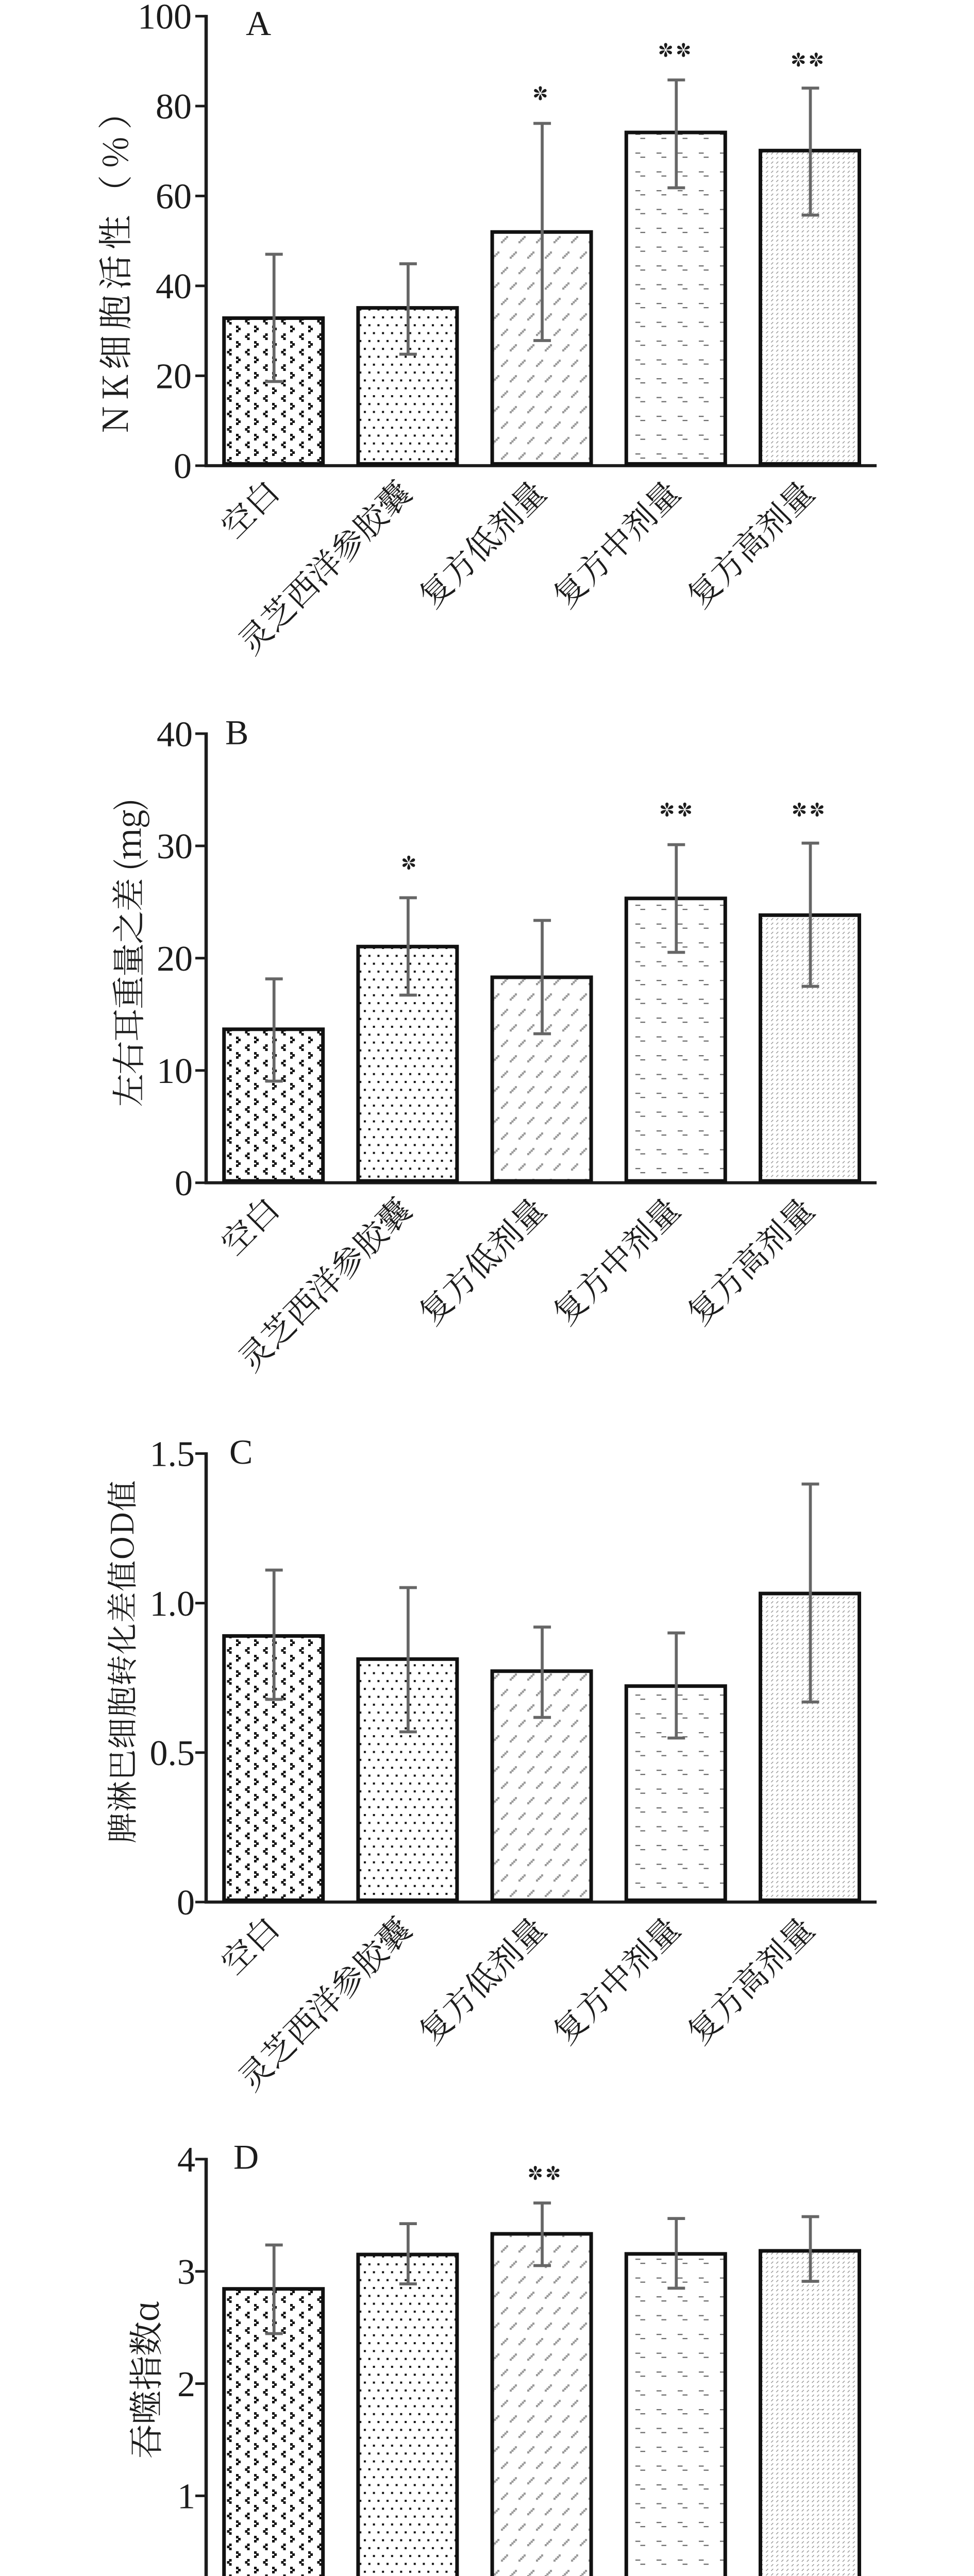 The width and height of the screenshot is (974, 2576). I want to click on svg-text: 1.0, so click(172, 1604).